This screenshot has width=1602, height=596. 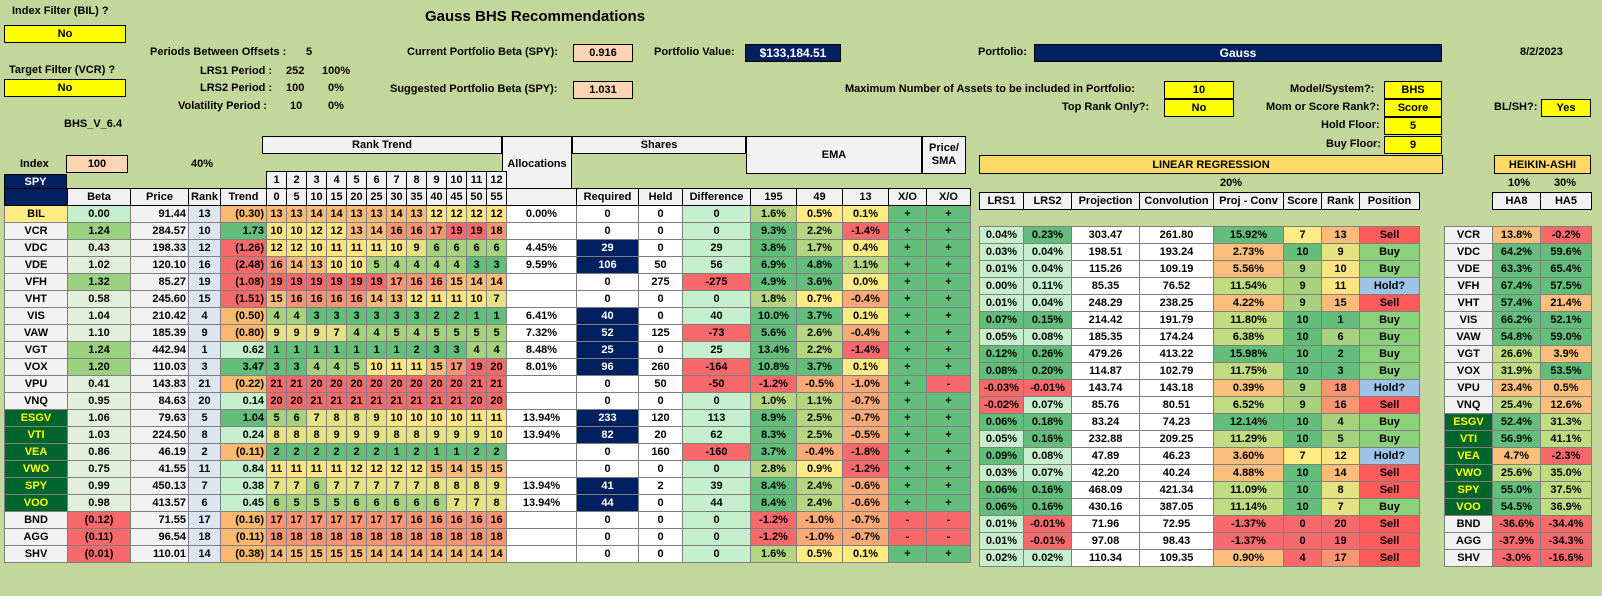 I want to click on lr-rank-cell: 5, so click(x=1340, y=439).